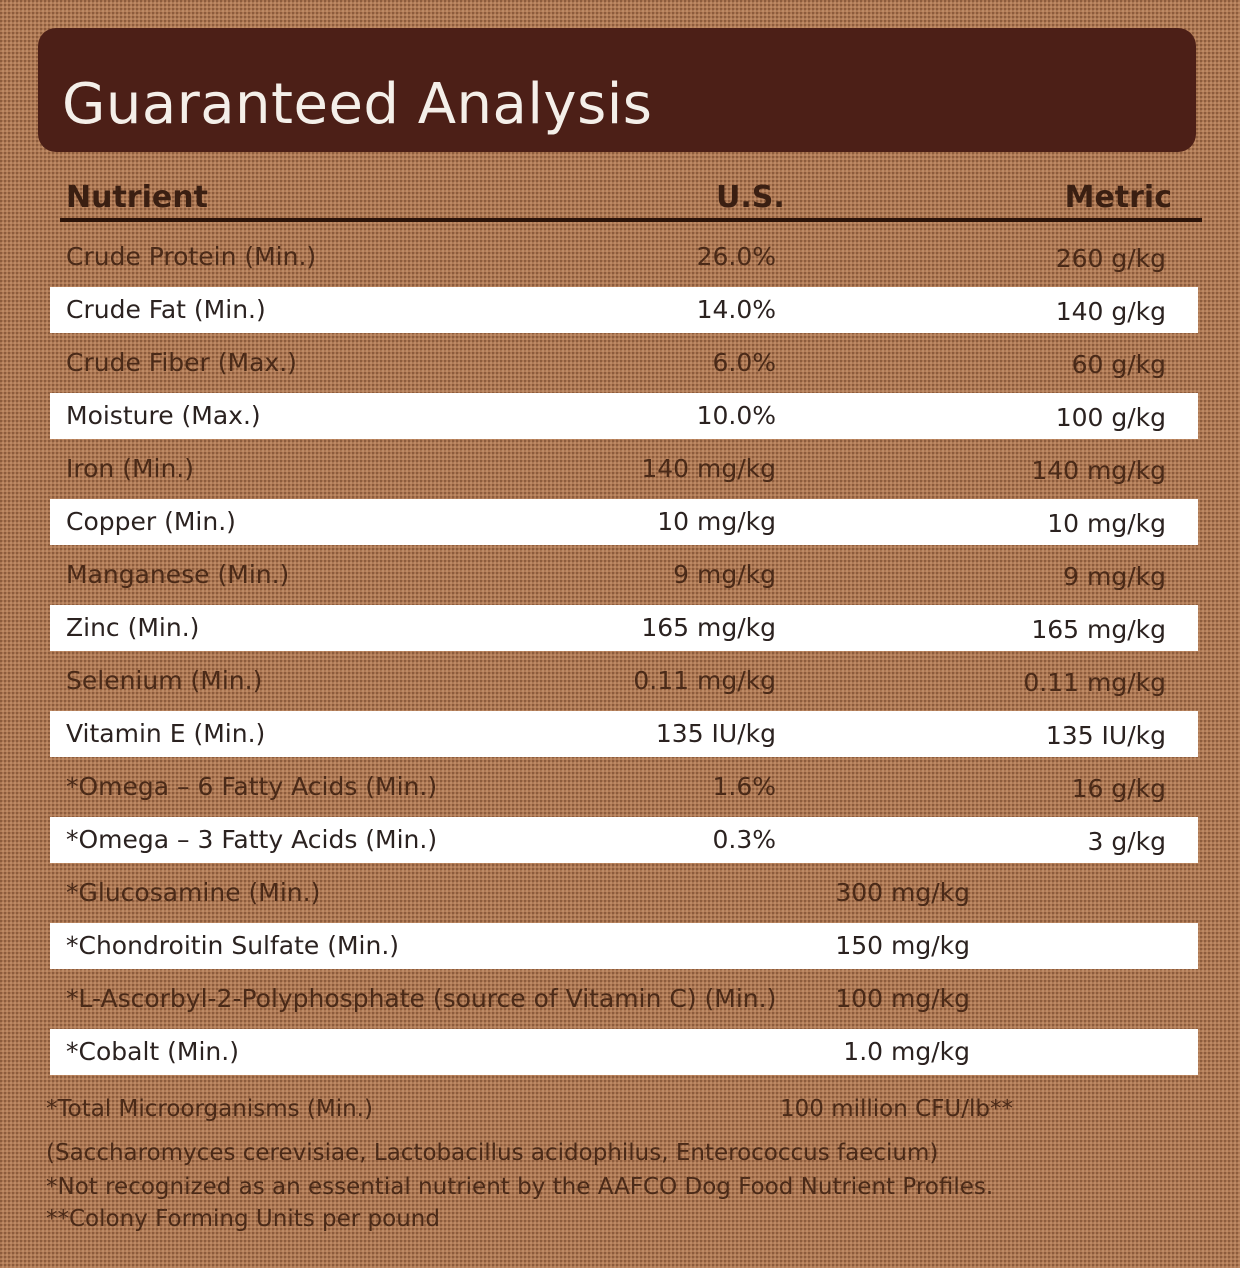 The image size is (1240, 1268). What do you see at coordinates (624, 469) in the screenshot?
I see `table-row: Iron (Min.) 140 mg/kg 140 mg/kg` at bounding box center [624, 469].